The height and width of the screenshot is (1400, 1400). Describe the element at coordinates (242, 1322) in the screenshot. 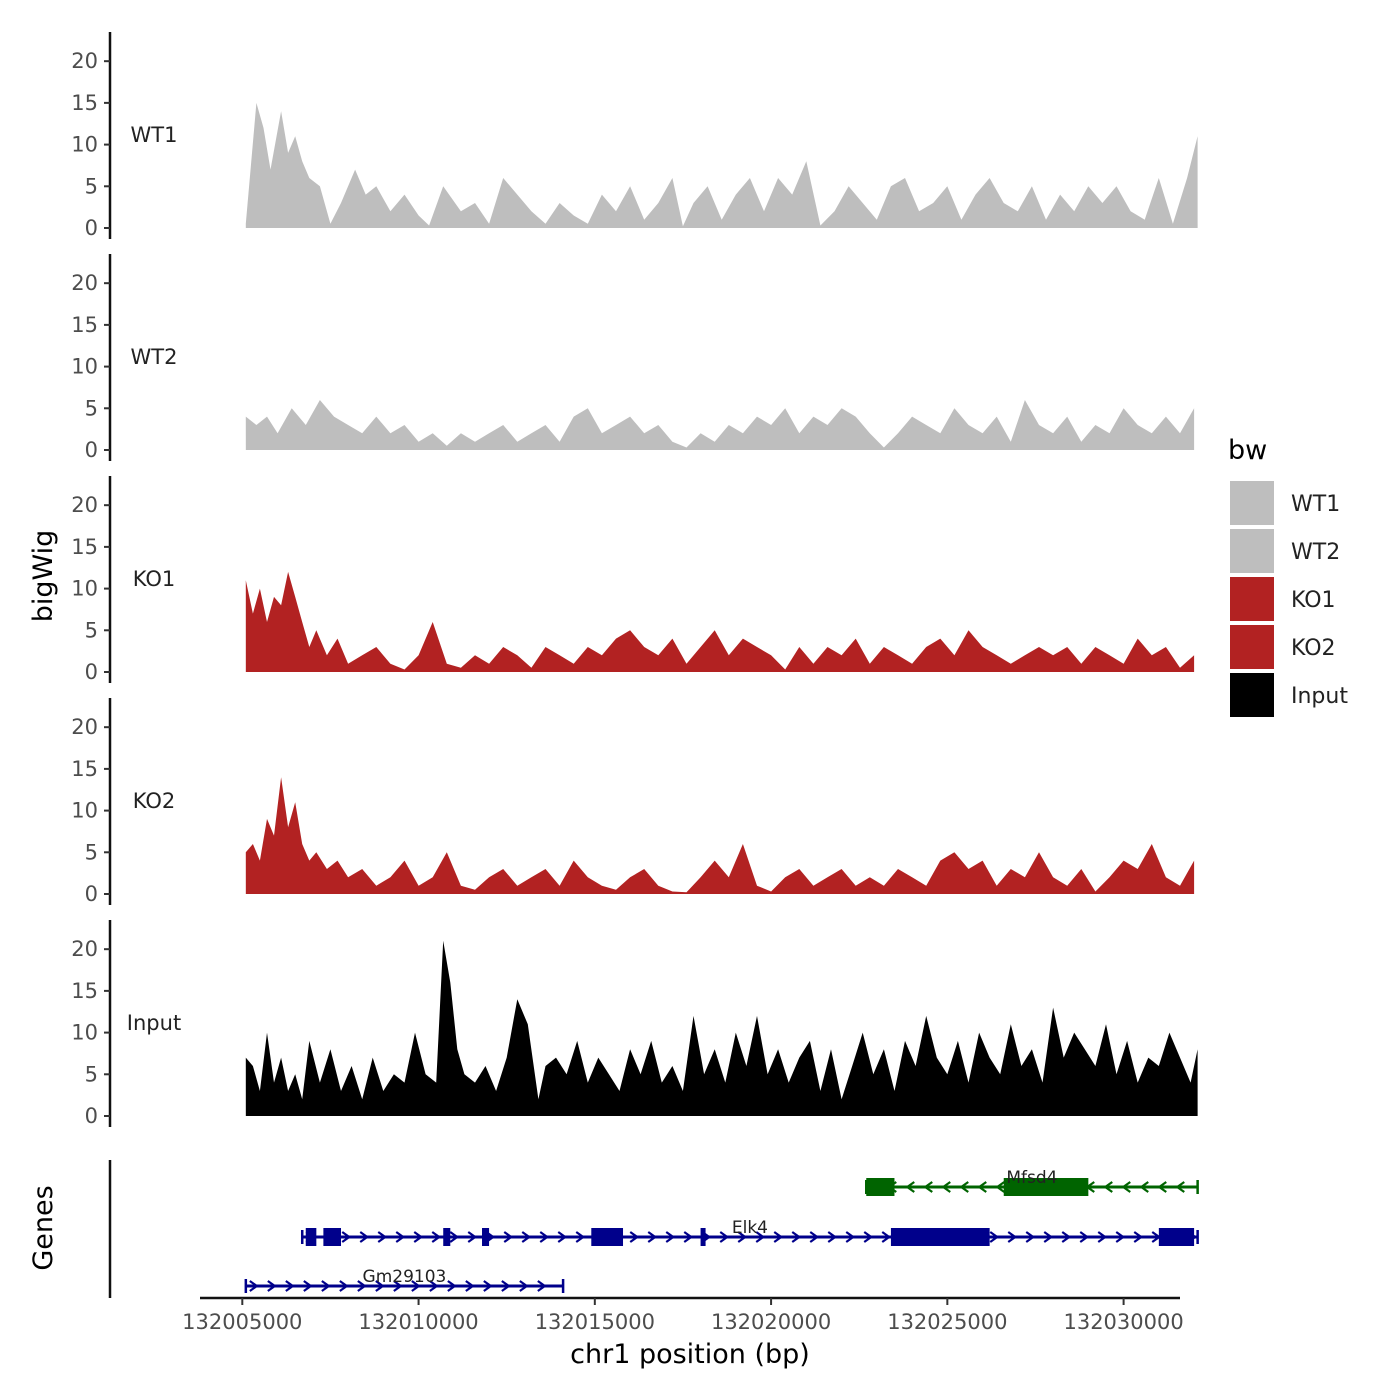

I see `x-tick-label: 132005000` at that location.